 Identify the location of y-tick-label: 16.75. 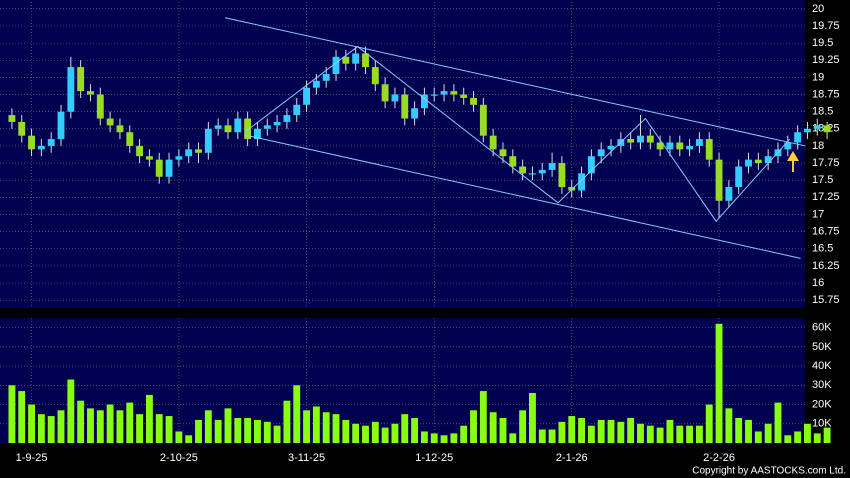
(826, 232).